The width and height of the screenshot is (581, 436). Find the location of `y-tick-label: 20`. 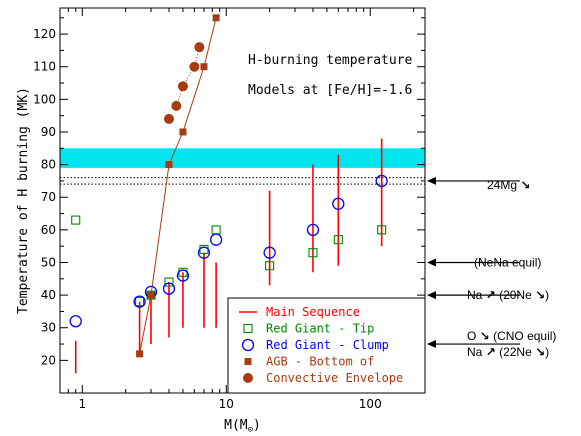

y-tick-label: 20 is located at coordinates (48, 360).